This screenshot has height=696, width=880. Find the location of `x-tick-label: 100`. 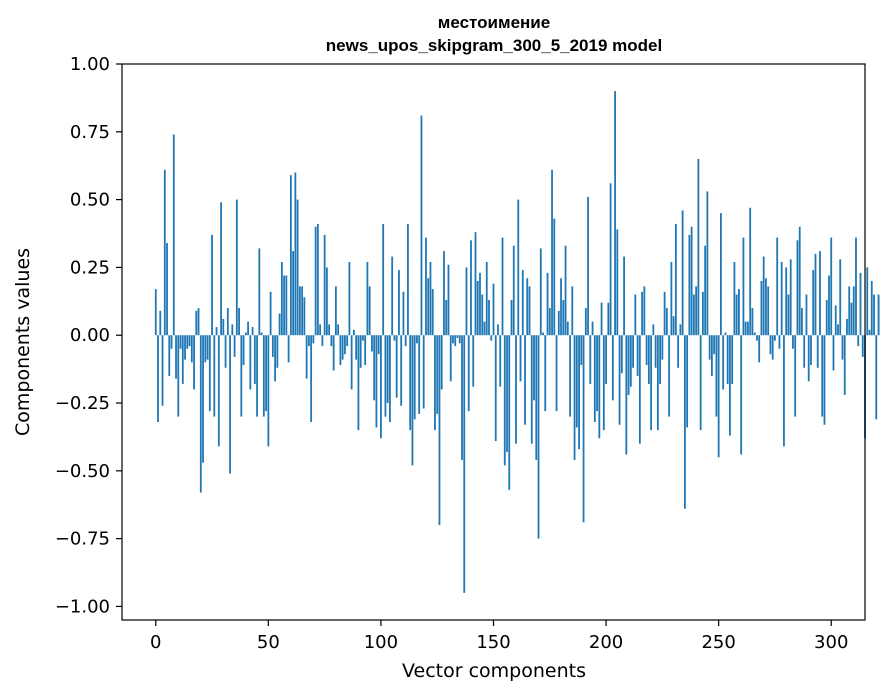

x-tick-label: 100 is located at coordinates (381, 642).